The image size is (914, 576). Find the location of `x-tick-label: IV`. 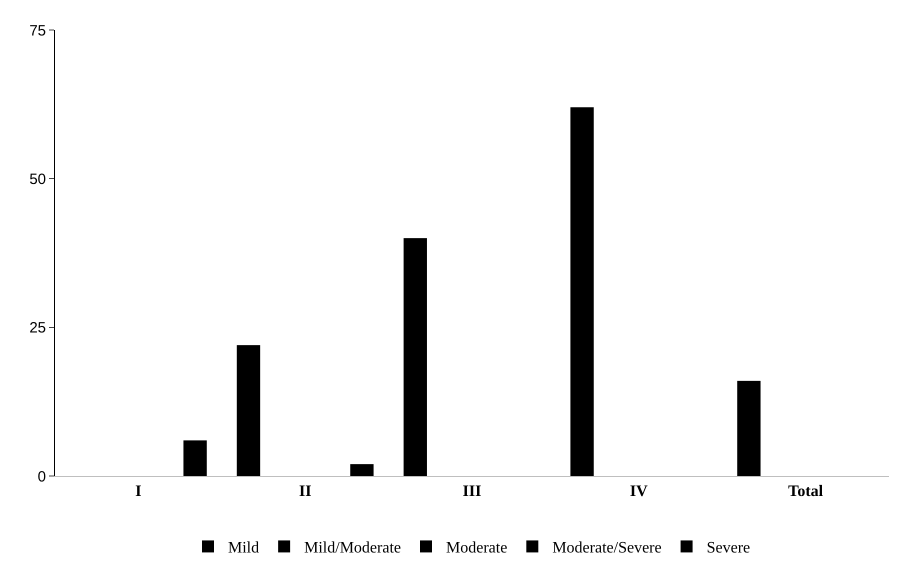

x-tick-label: IV is located at coordinates (639, 491).